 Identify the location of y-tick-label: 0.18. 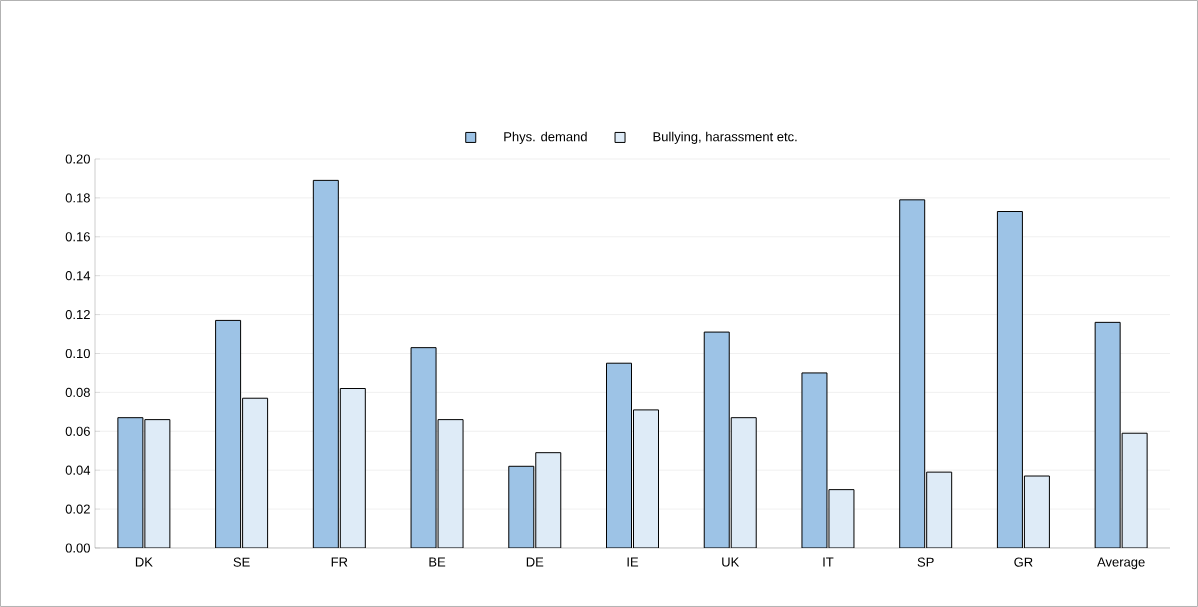
(77, 198).